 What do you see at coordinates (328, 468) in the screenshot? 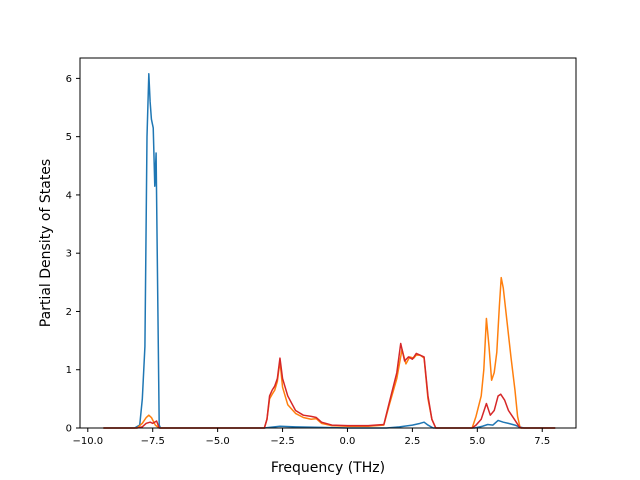
I see `x-axis-label: Frequency (THz)` at bounding box center [328, 468].